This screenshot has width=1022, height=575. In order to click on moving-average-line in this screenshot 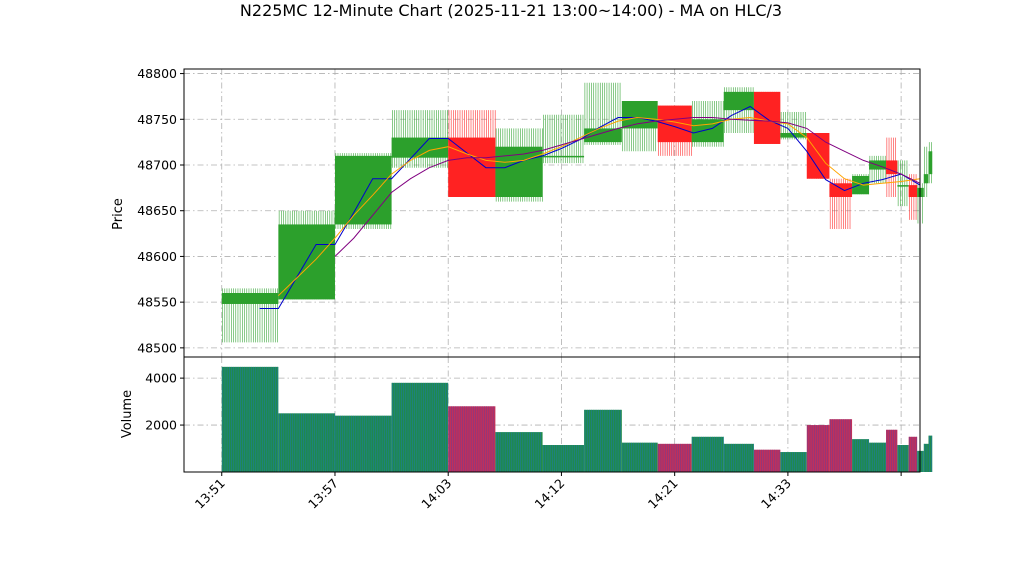, I will do `click(627, 187)`.